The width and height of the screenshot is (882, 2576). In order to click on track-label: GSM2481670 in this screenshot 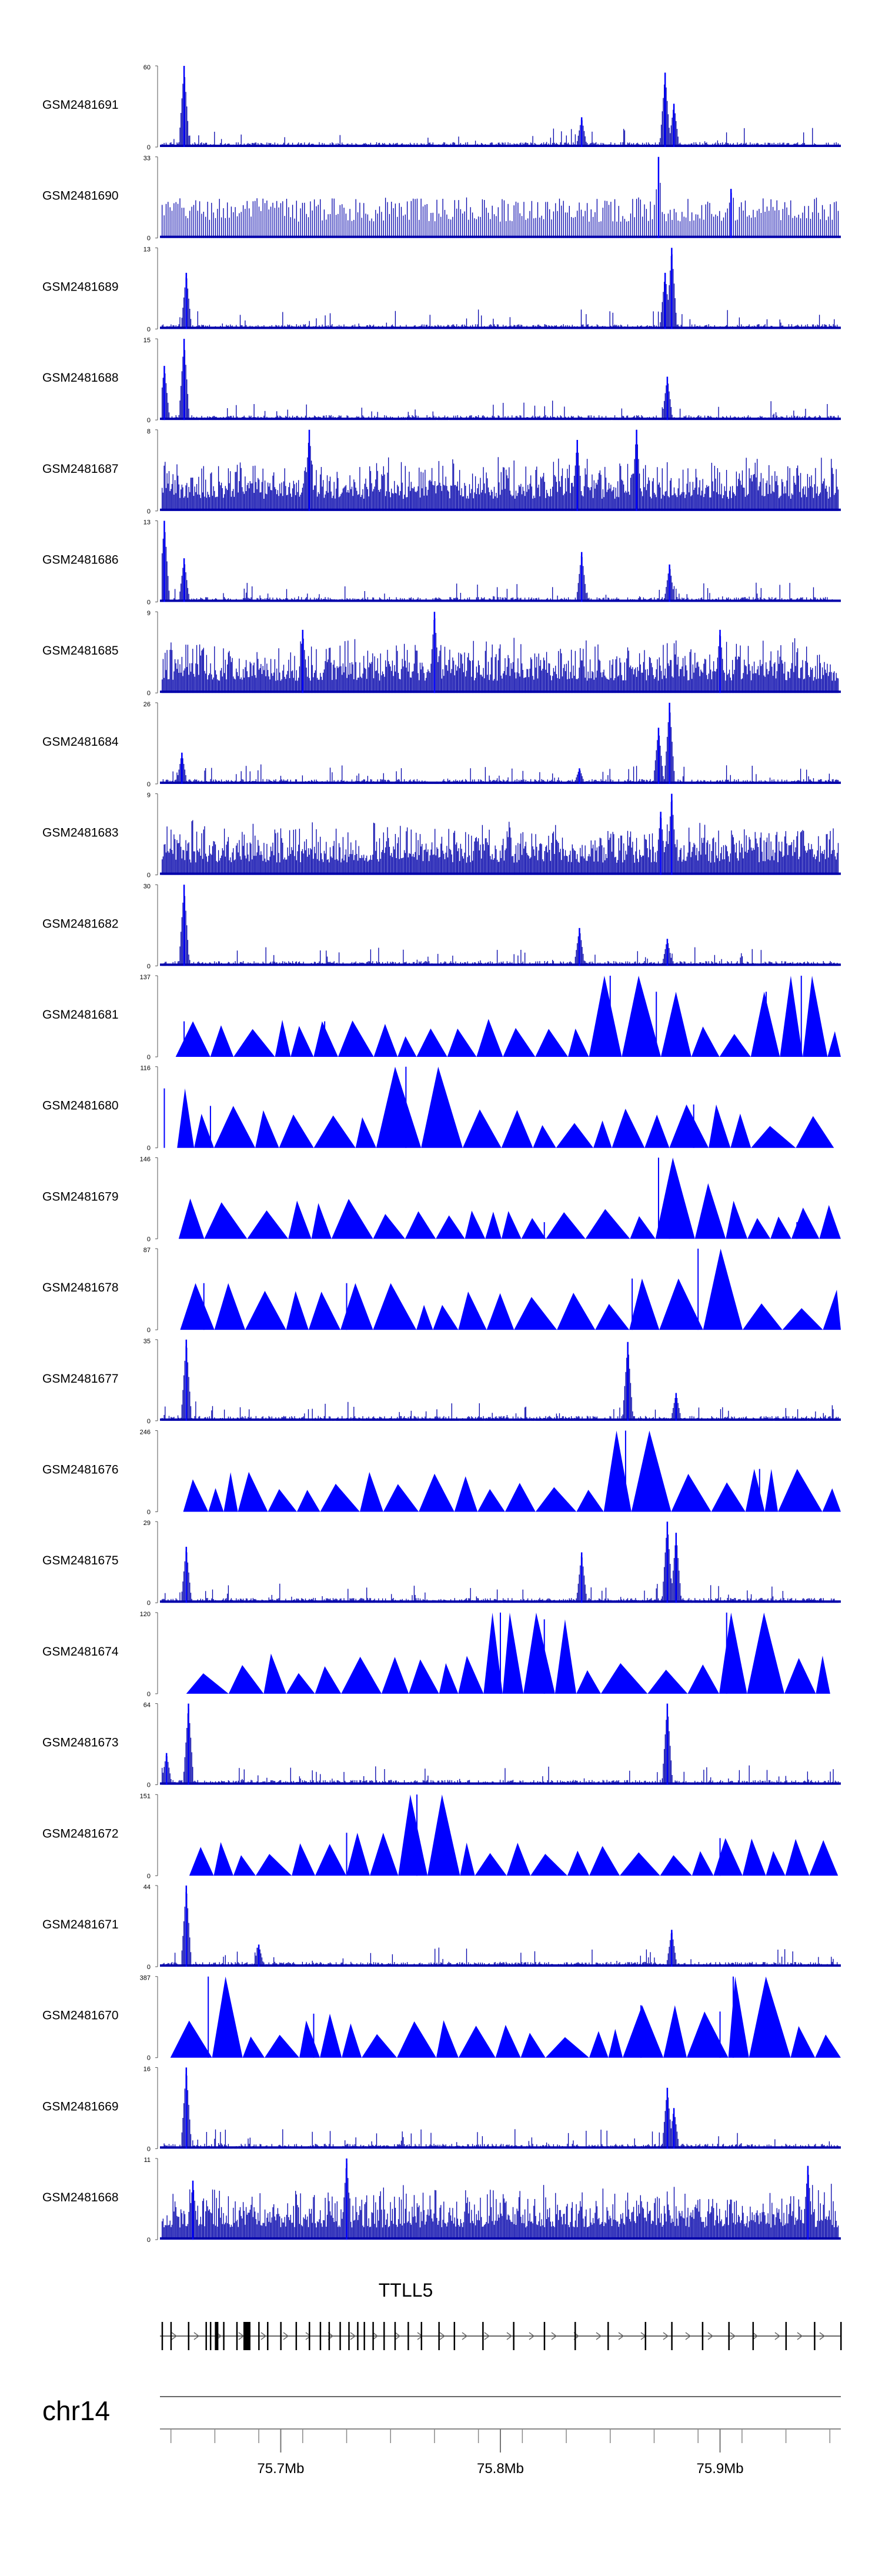, I will do `click(80, 2016)`.